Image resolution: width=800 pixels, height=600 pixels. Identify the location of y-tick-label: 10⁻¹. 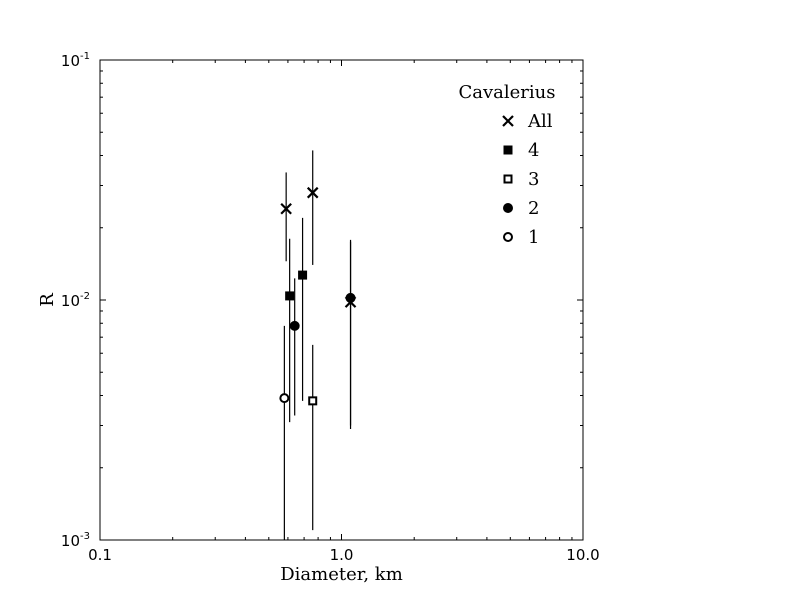
(75, 60).